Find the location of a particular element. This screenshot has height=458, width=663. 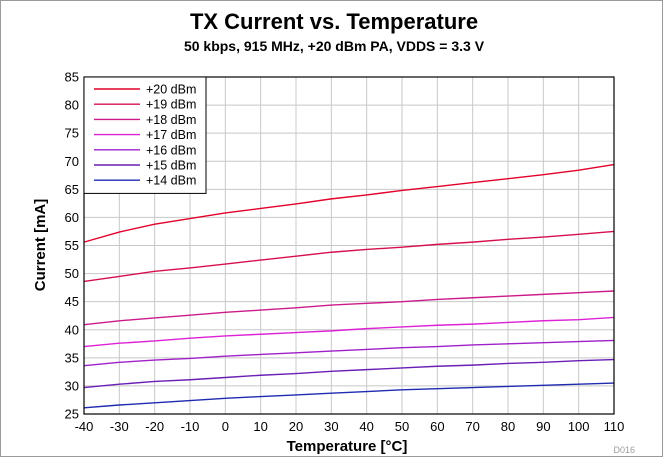

series-line-14dBm-dbm is located at coordinates (349, 395).